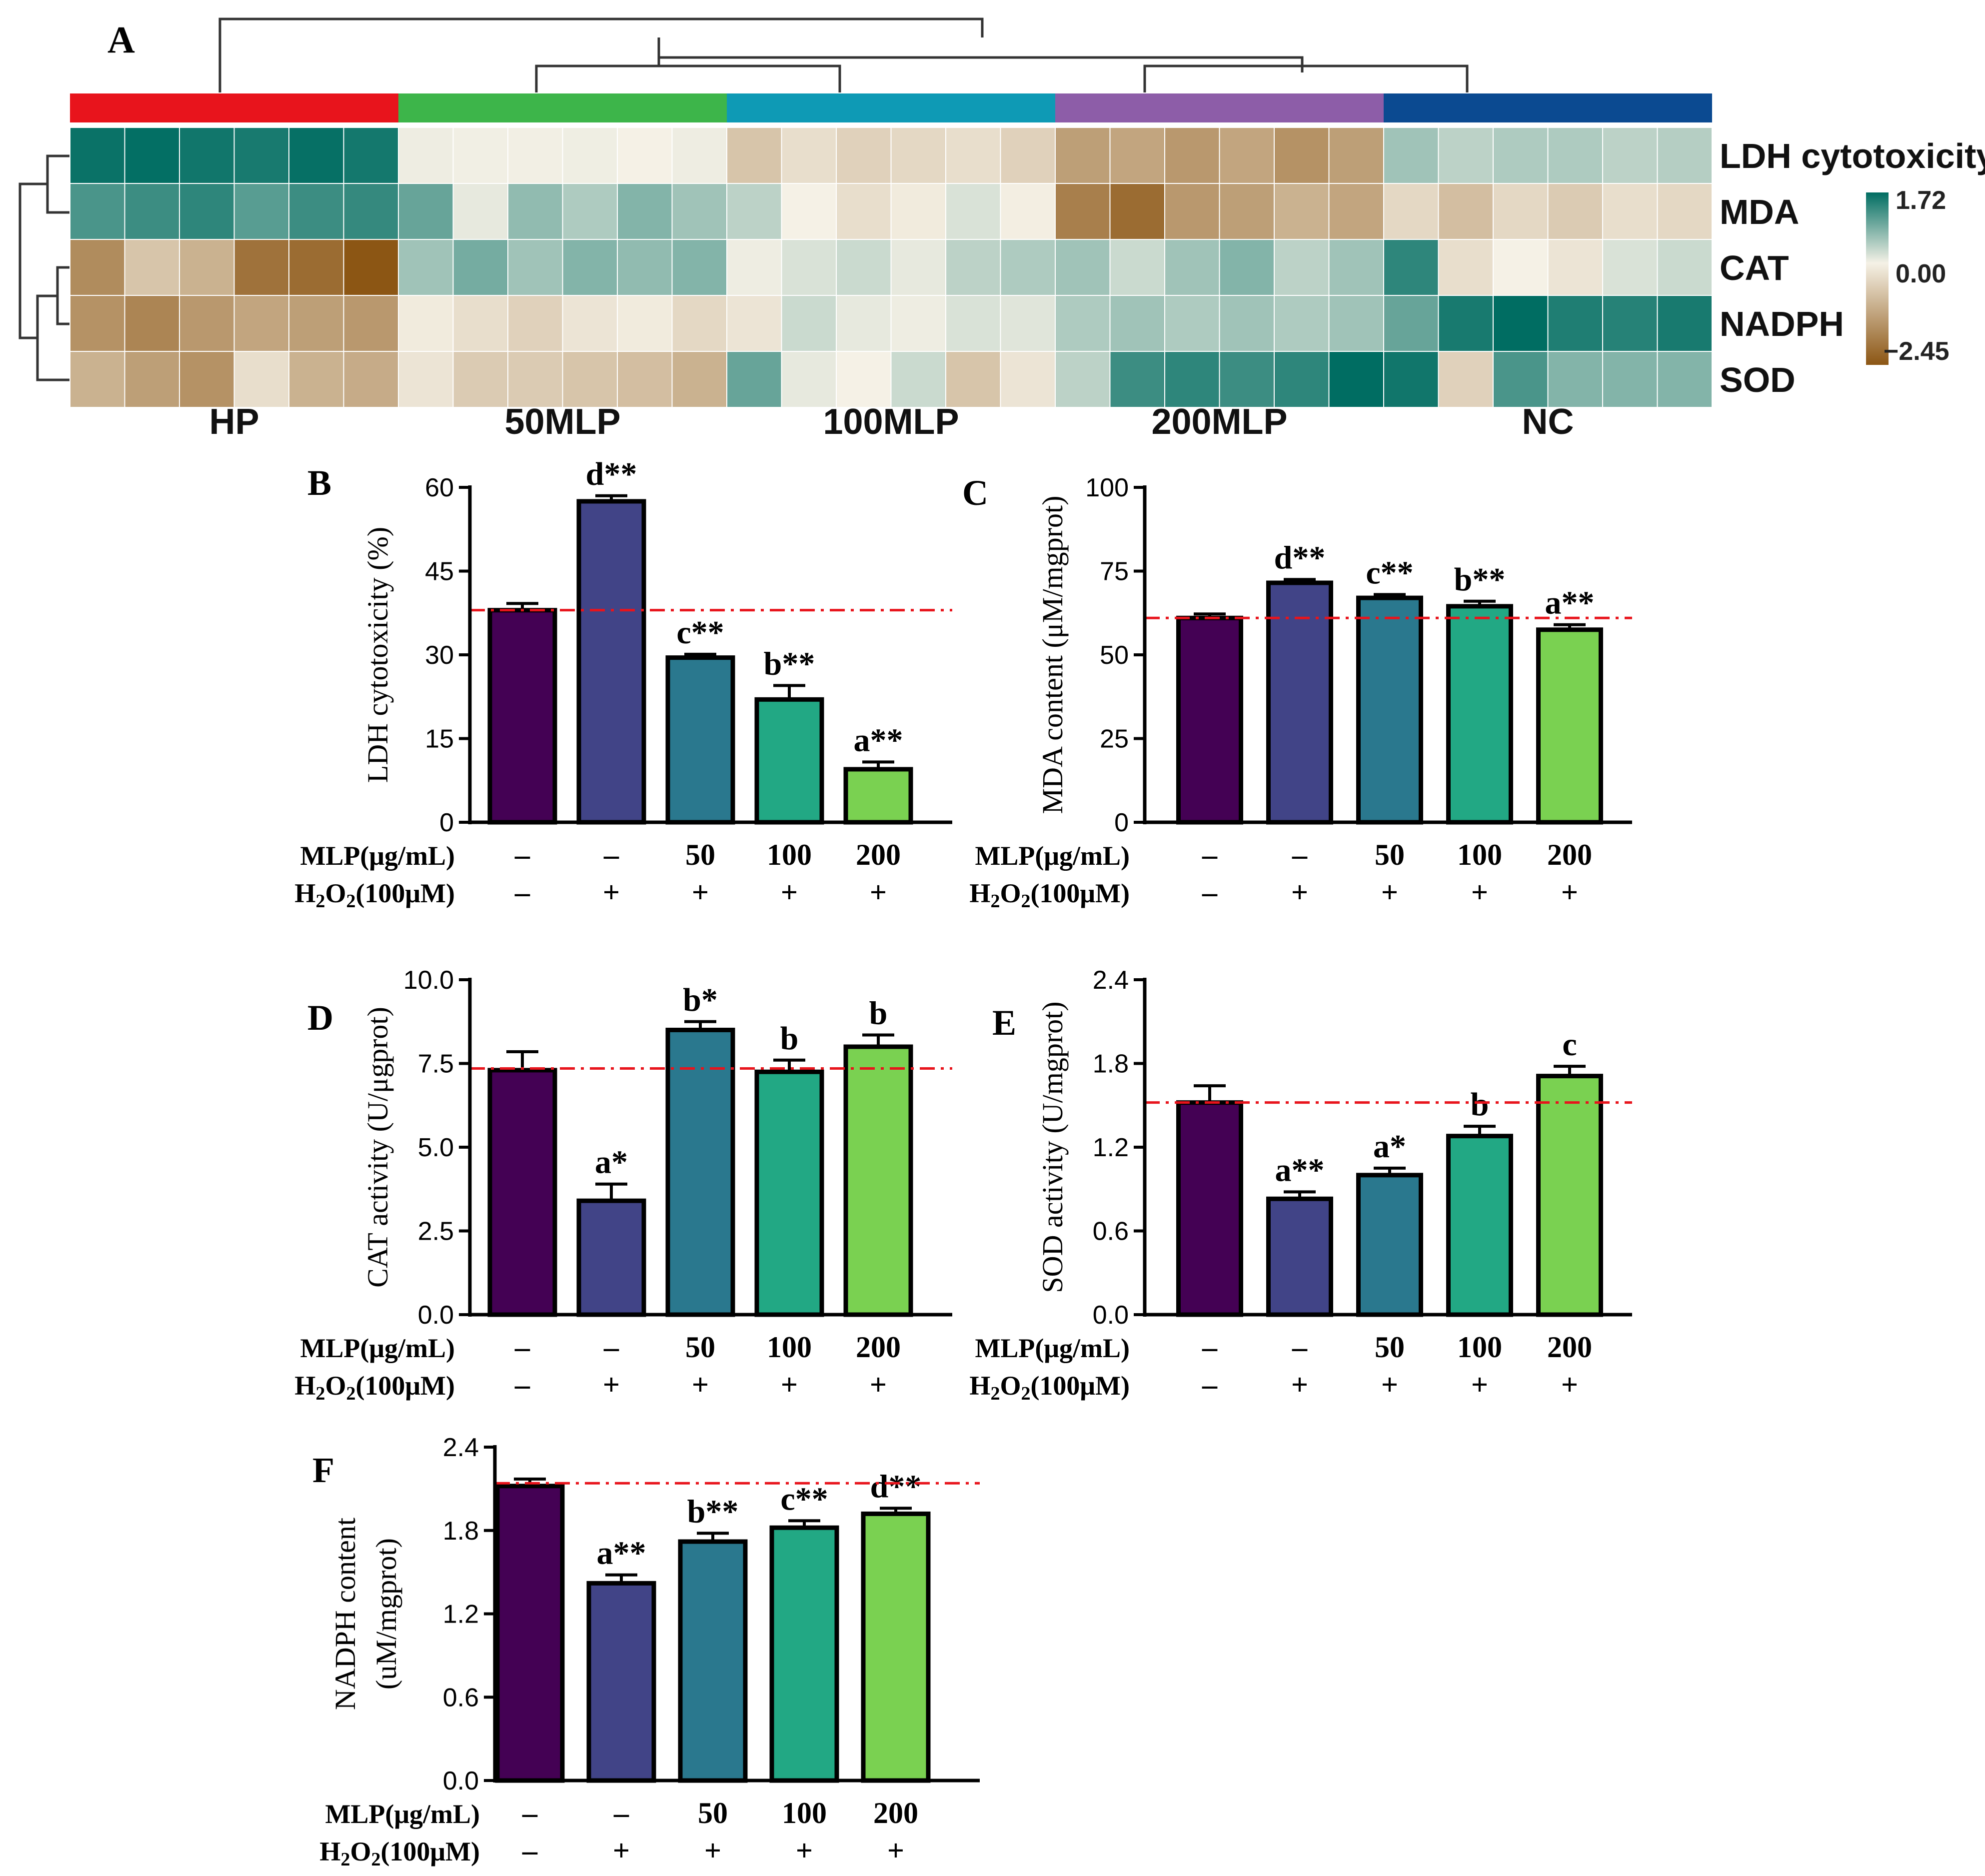 Image resolution: width=1985 pixels, height=1876 pixels. What do you see at coordinates (461, 1531) in the screenshot?
I see `y-tick-label: 1.8` at bounding box center [461, 1531].